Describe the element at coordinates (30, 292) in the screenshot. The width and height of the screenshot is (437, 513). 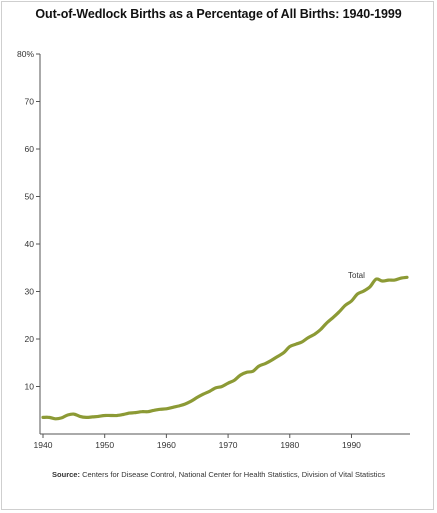
I see `y-tick-label: 30` at that location.